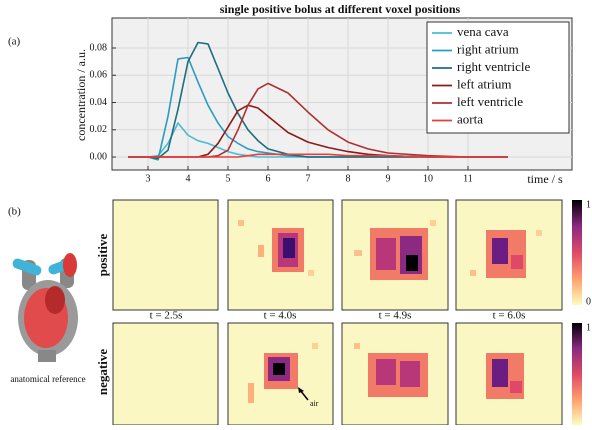 This screenshot has width=592, height=430. Describe the element at coordinates (99, 102) in the screenshot. I see `y-tick-label: 0.04` at that location.